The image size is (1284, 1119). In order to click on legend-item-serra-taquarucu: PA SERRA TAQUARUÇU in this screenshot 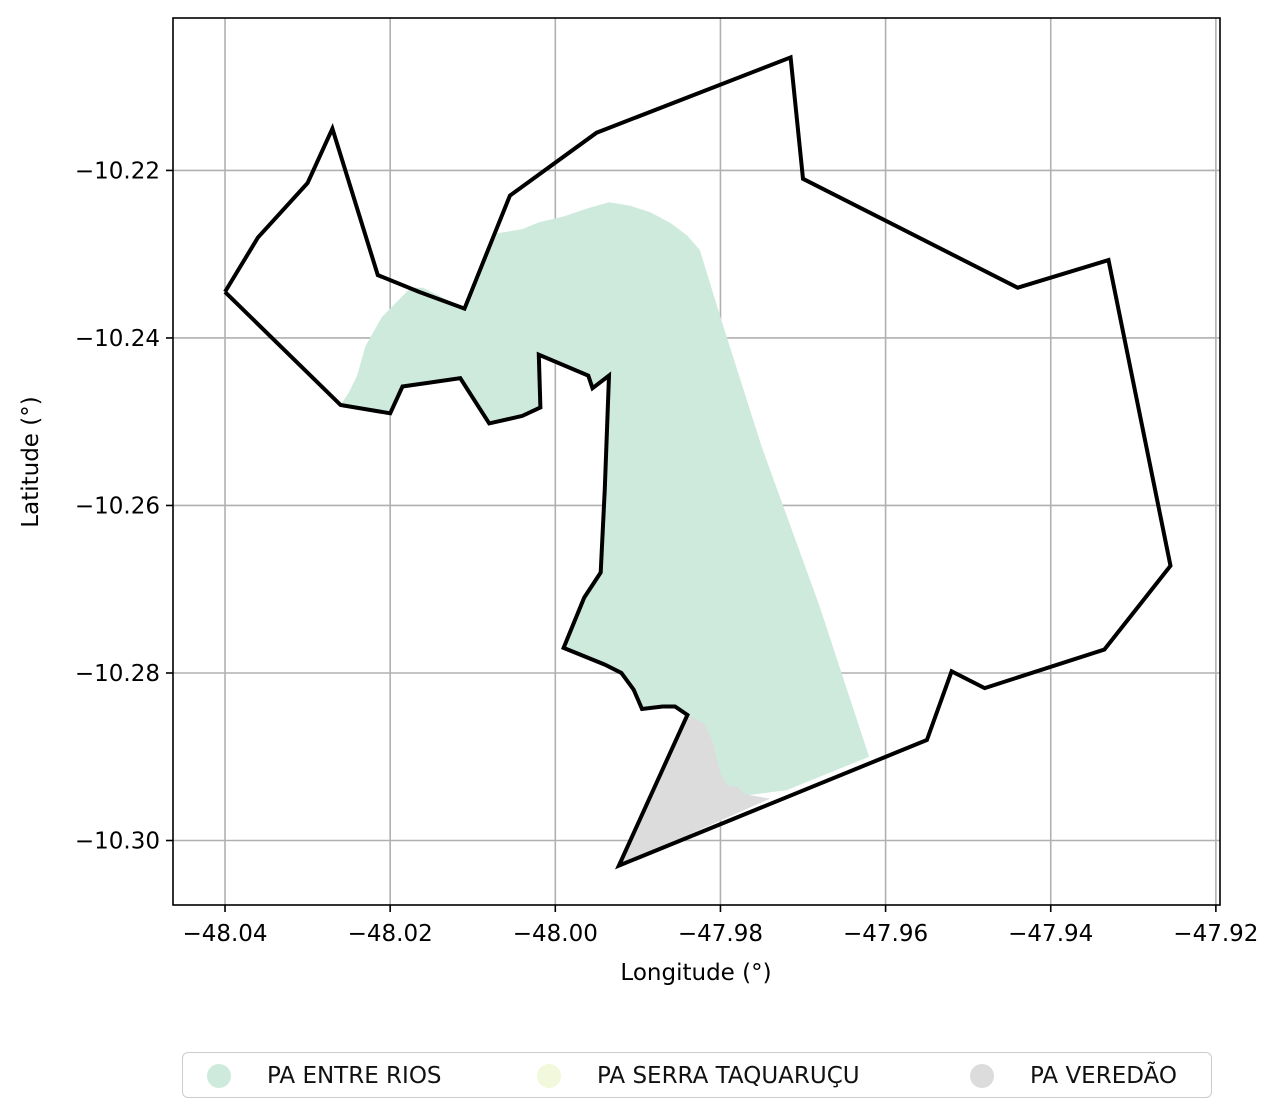, I will do `click(698, 1076)`.